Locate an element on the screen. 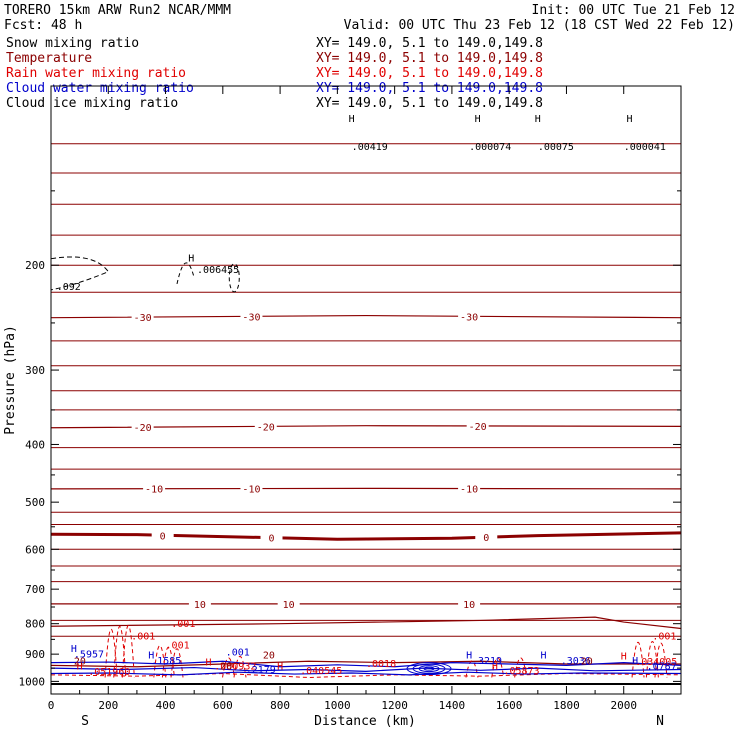 This screenshot has height=740, width=740. contour-annotation: .051960 is located at coordinates (109, 672).